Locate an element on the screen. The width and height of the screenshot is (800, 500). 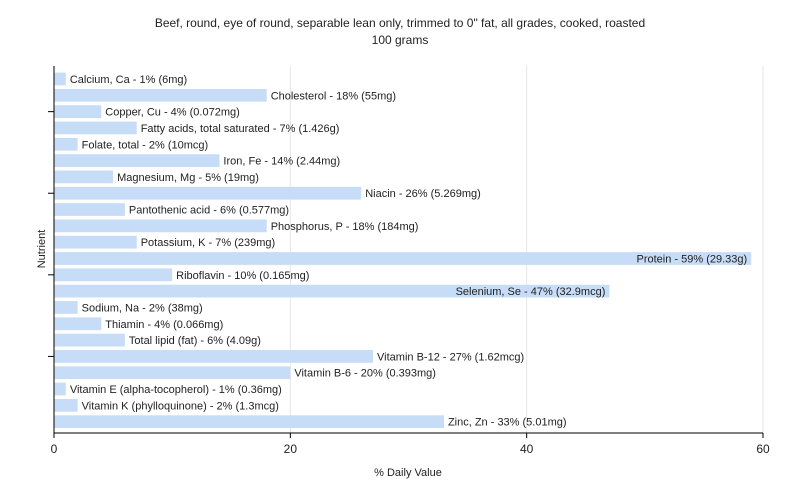
bar-label: Vitamin K (phylloquinone) - 2% (1.3mcg) is located at coordinates (180, 406).